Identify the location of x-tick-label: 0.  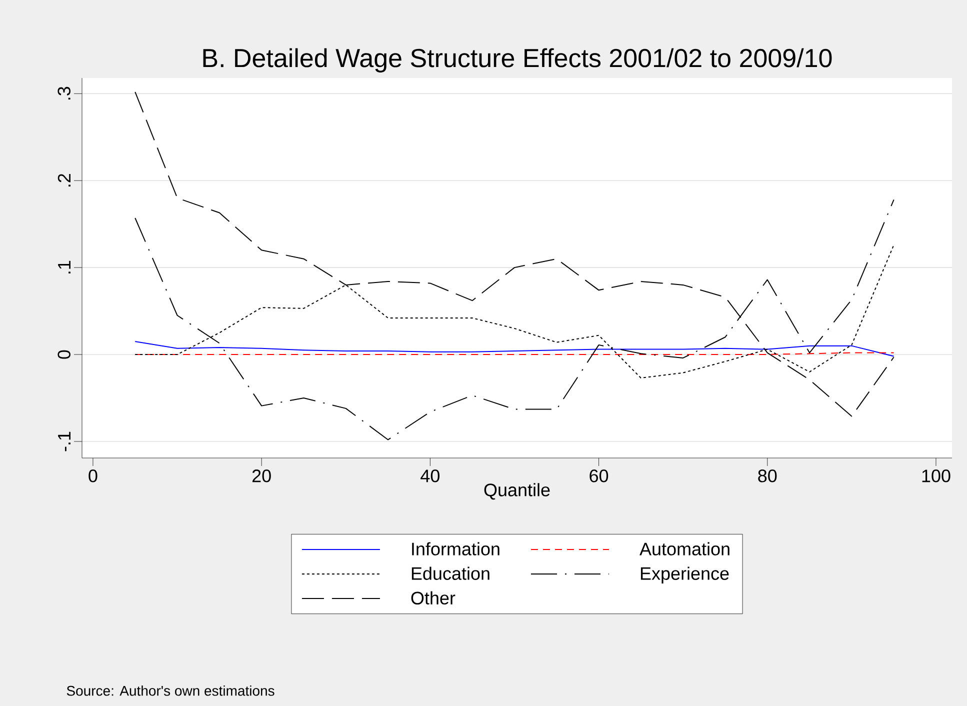
(93, 476).